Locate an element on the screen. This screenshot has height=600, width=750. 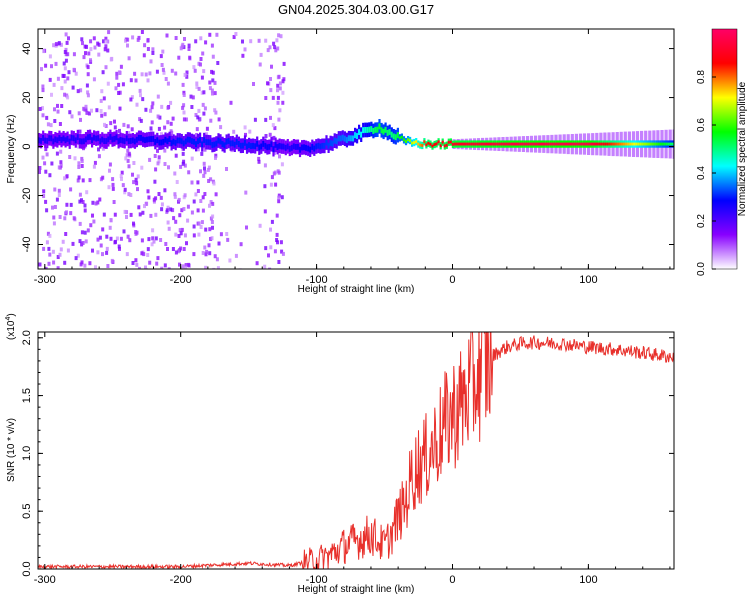
colorbar-label: Normalized spectral amplitude is located at coordinates (742, 148).